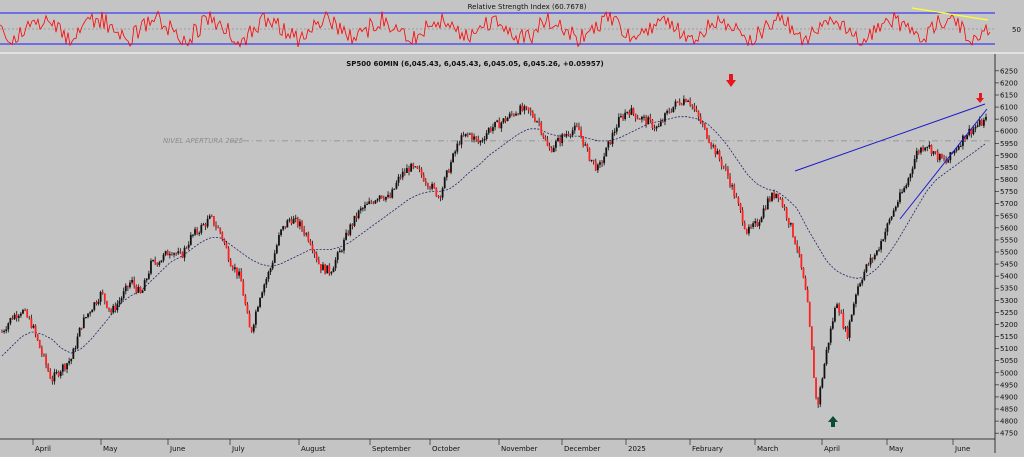 The width and height of the screenshot is (1024, 457). What do you see at coordinates (1009, 71) in the screenshot?
I see `y-tick-label: 6250` at bounding box center [1009, 71].